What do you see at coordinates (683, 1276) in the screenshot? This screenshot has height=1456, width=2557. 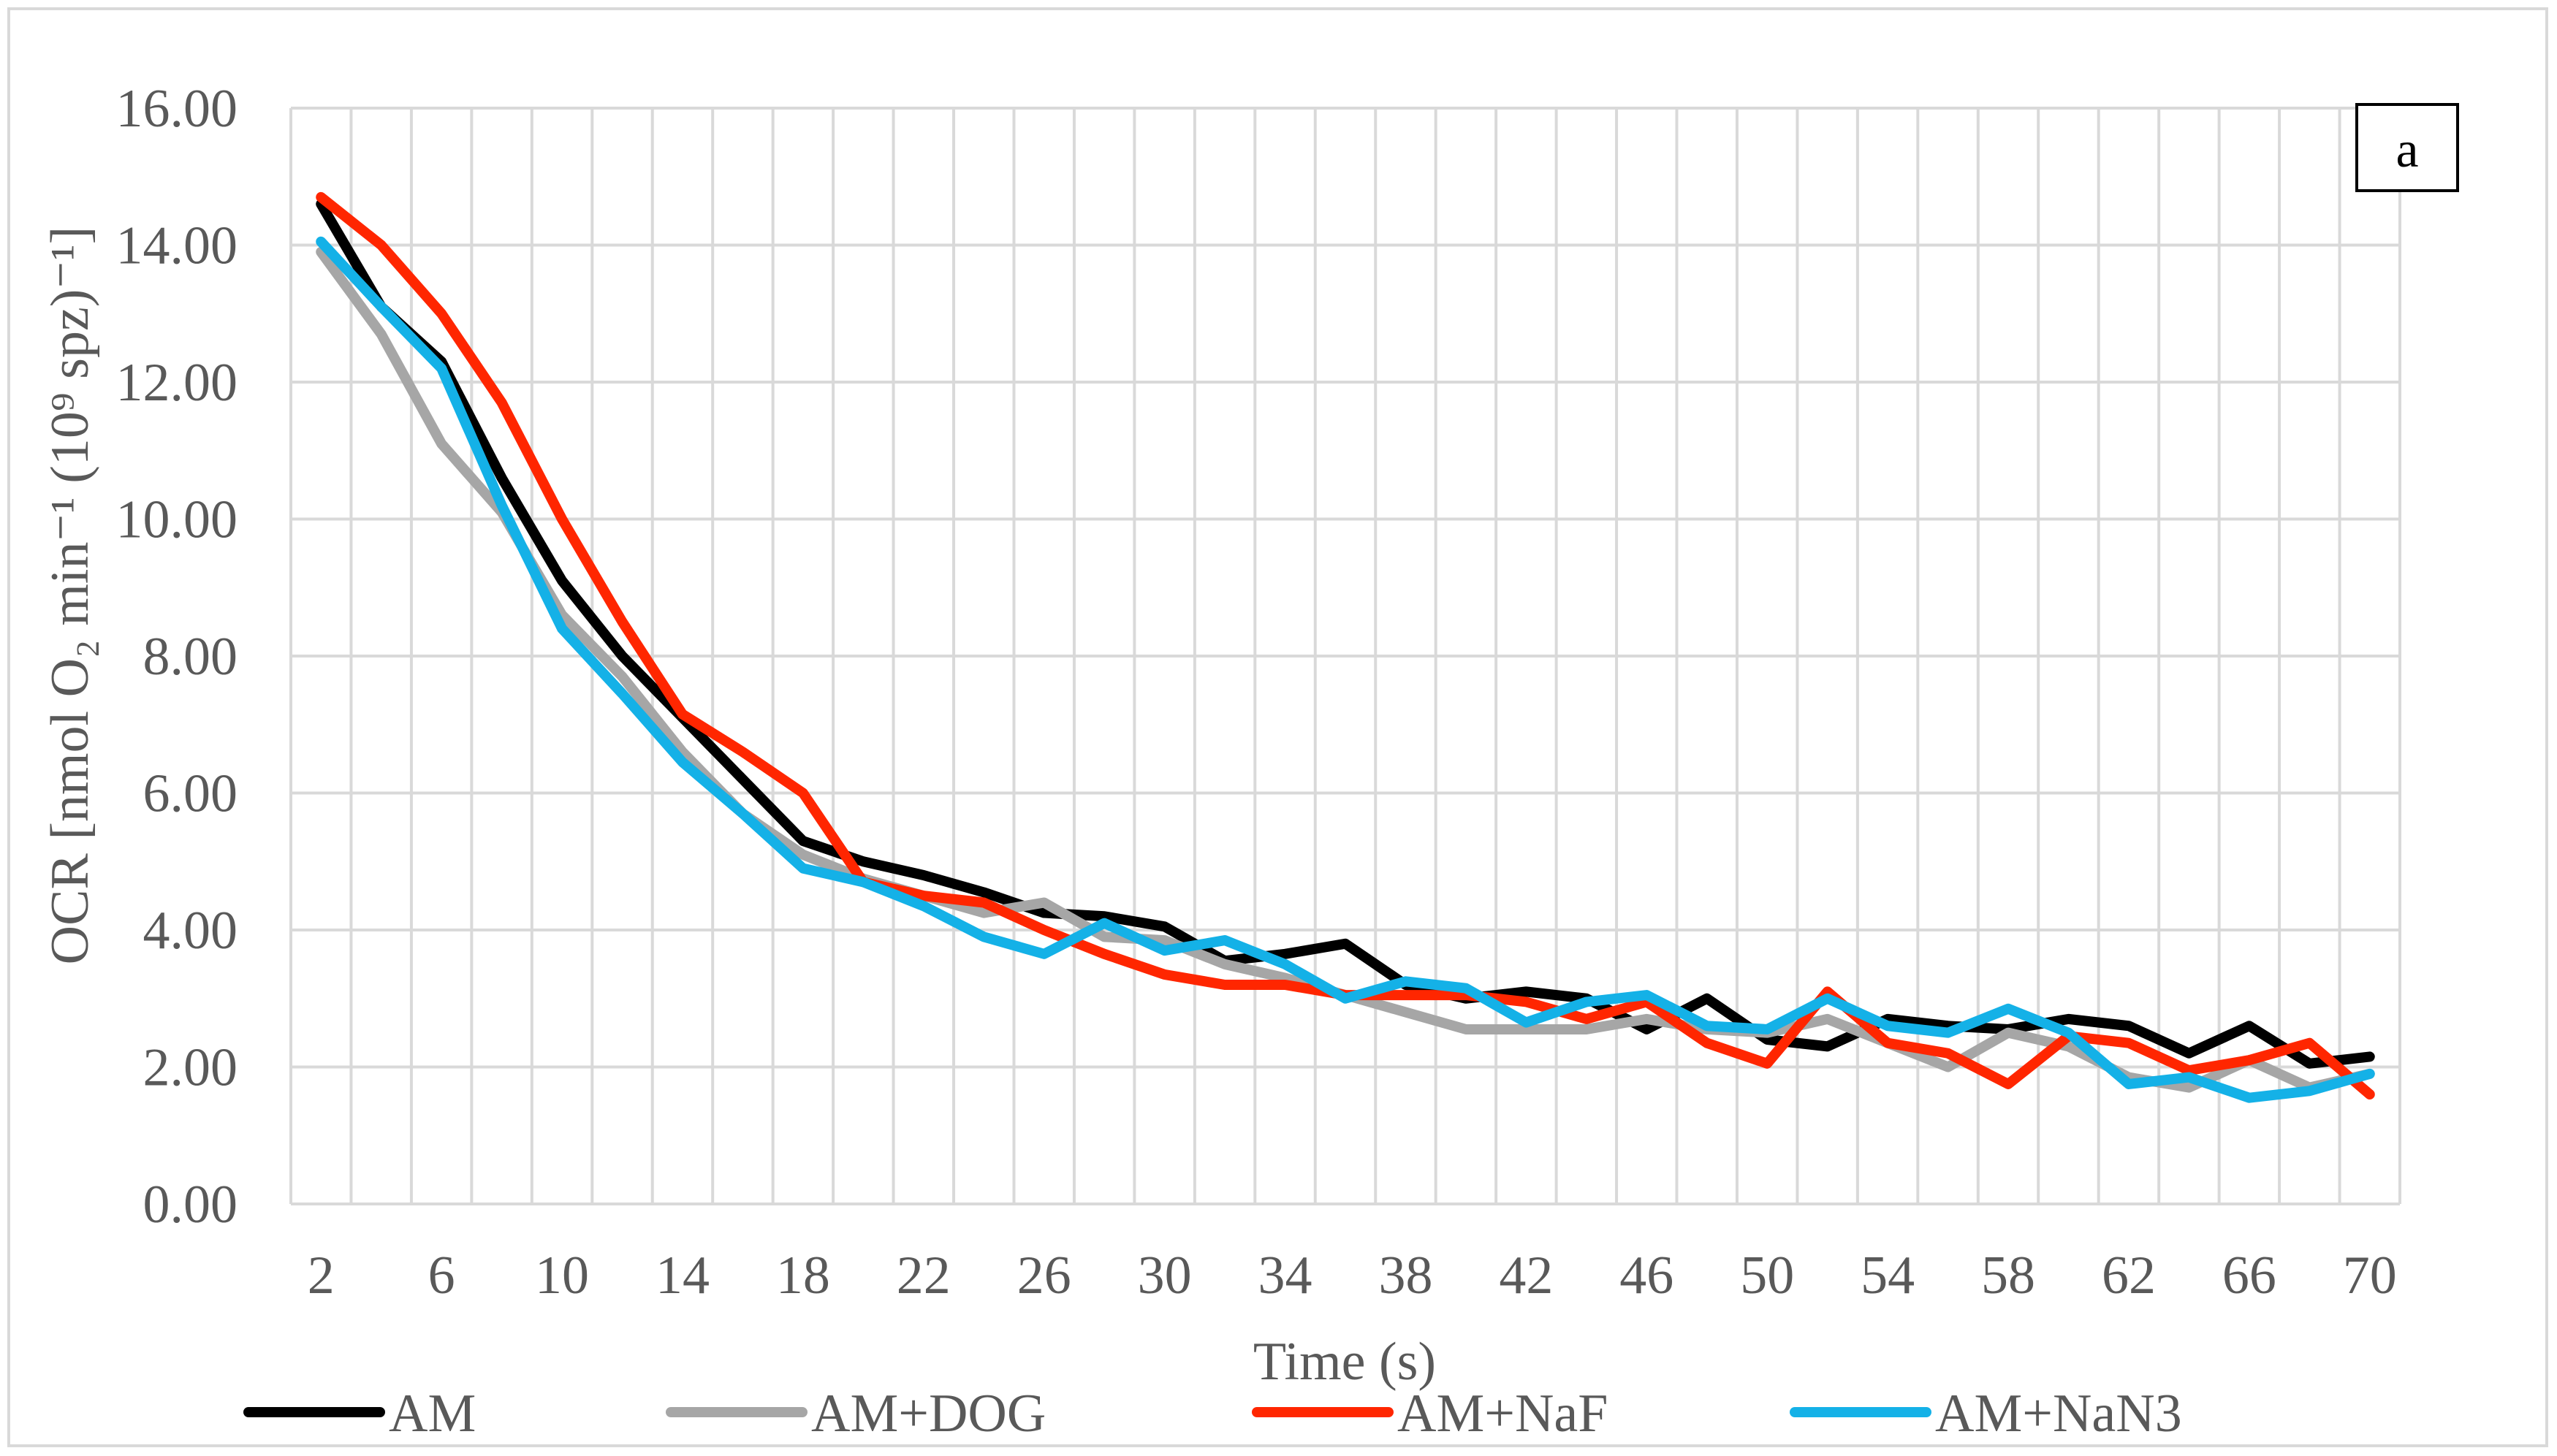 I see `x-tick-label: 14` at bounding box center [683, 1276].